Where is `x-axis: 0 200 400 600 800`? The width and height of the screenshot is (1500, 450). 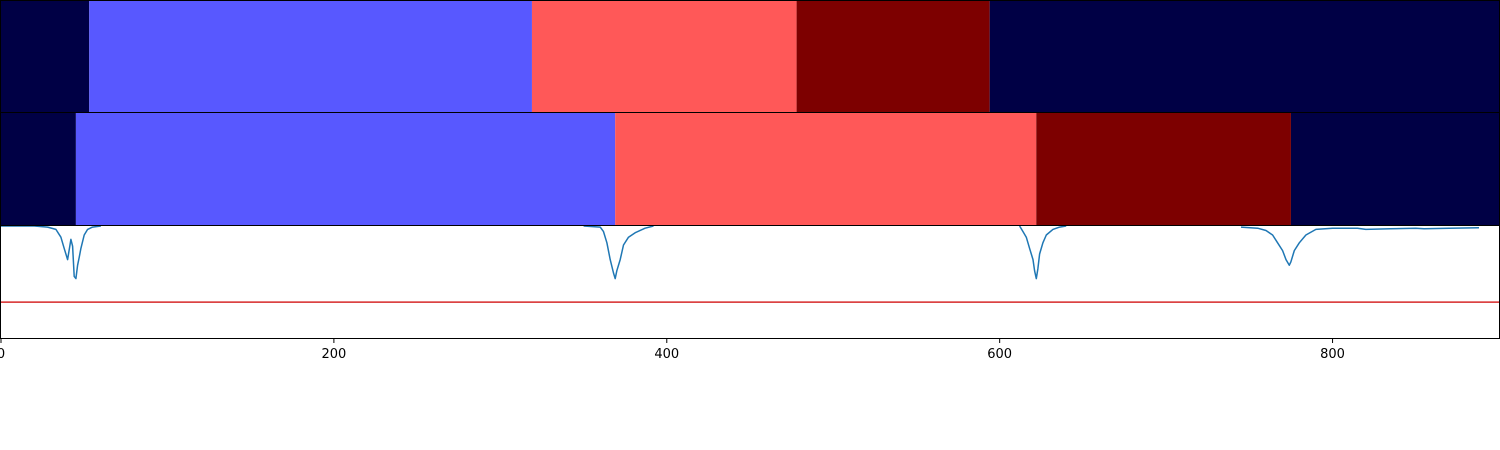
x-axis: 0 200 400 600 800 is located at coordinates (672, 350).